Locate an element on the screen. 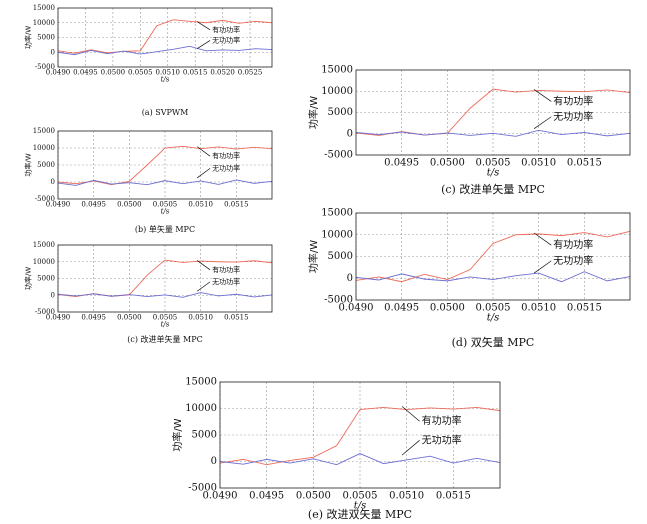 The height and width of the screenshot is (524, 647). plot-area is located at coordinates (165, 37).